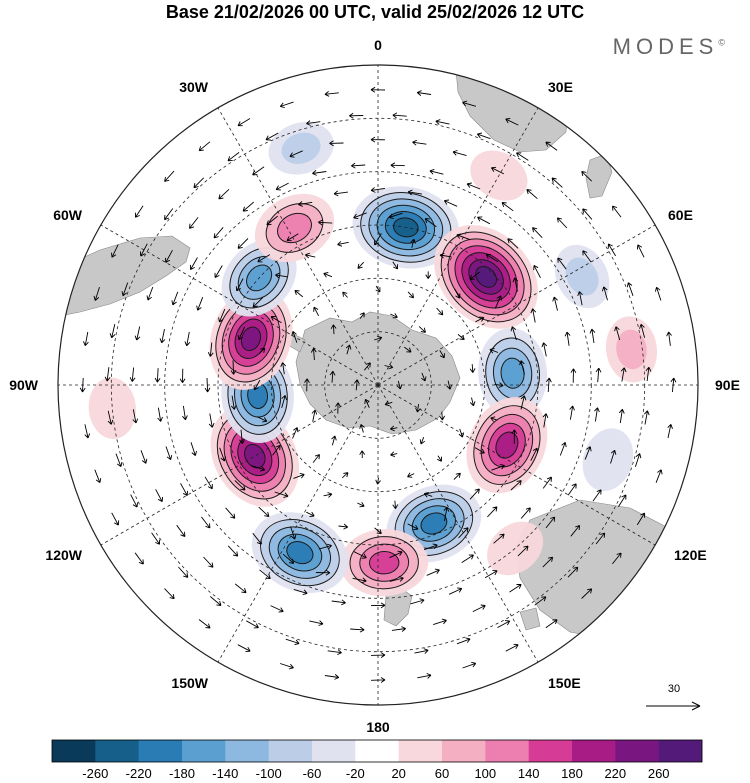 The image size is (750, 783). What do you see at coordinates (690, 555) in the screenshot?
I see `label-lon-120e: 120E` at bounding box center [690, 555].